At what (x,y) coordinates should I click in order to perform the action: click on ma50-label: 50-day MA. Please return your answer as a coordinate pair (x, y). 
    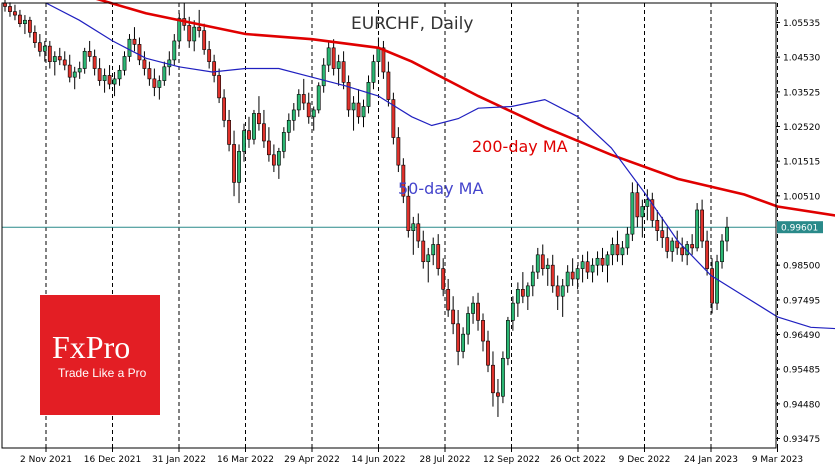
    Looking at the image, I should click on (440, 188).